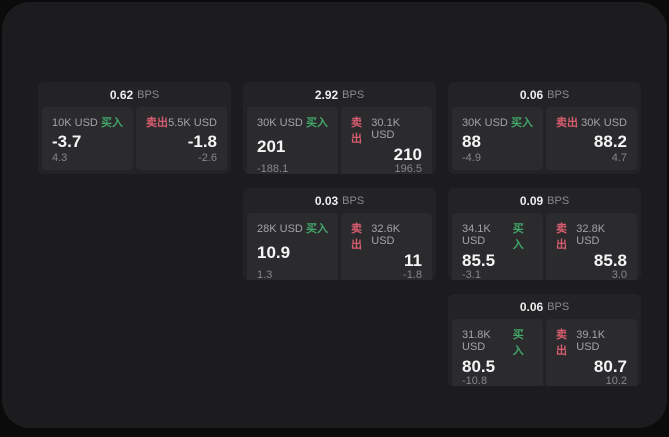 This screenshot has height=437, width=669. I want to click on buy-tile: 34.1K USD 买入 85.5 -3.1, so click(497, 246).